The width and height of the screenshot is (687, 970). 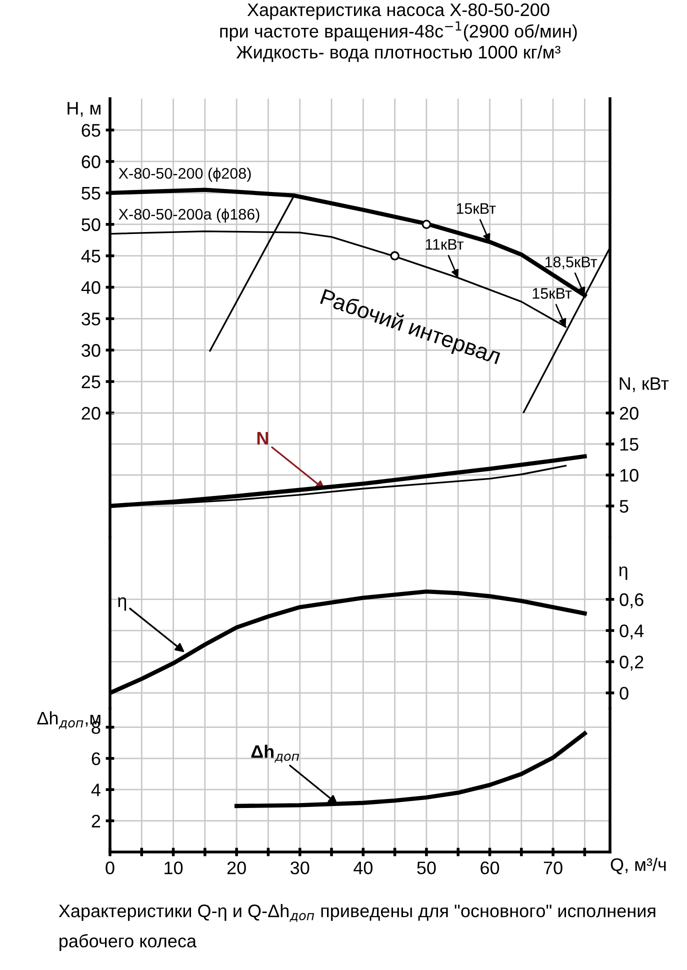 What do you see at coordinates (629, 475) in the screenshot?
I see `y-tick-label: 10` at bounding box center [629, 475].